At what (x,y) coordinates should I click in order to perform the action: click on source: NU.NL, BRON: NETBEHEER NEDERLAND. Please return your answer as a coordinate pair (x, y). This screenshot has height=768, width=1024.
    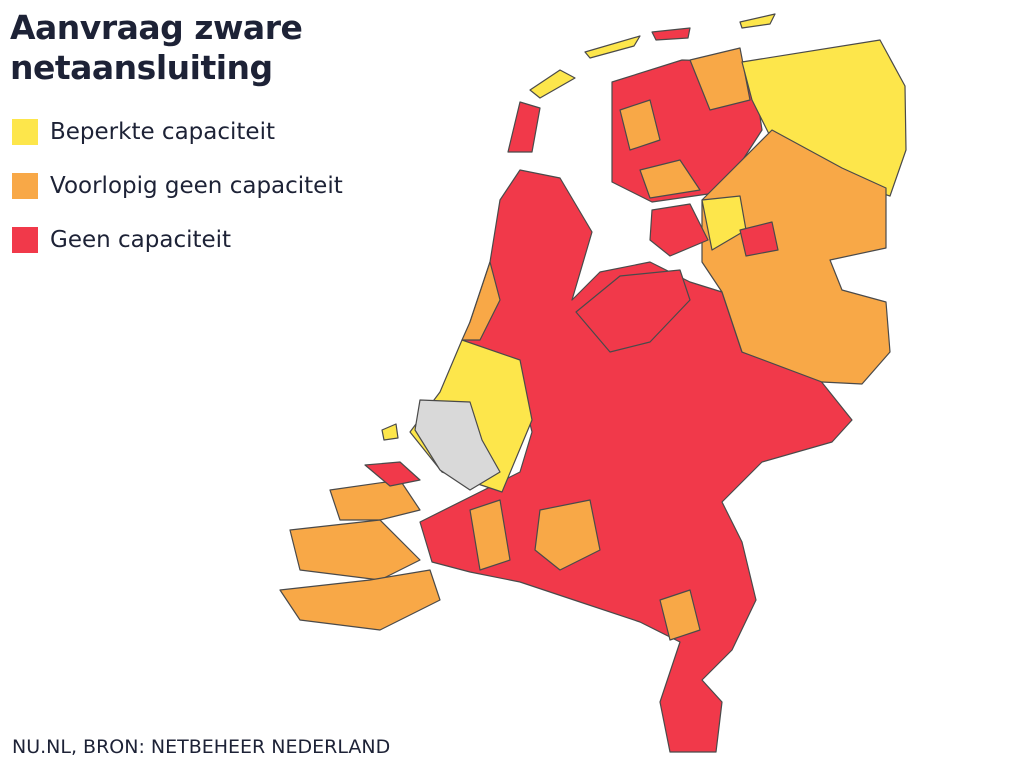
    Looking at the image, I should click on (201, 747).